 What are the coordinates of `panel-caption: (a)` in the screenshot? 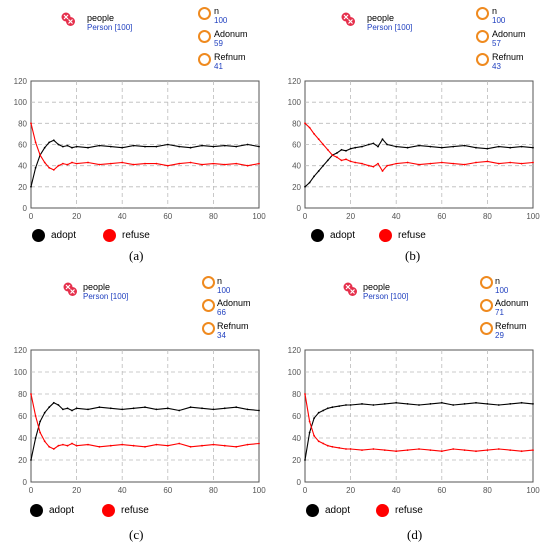 It's located at (136, 255).